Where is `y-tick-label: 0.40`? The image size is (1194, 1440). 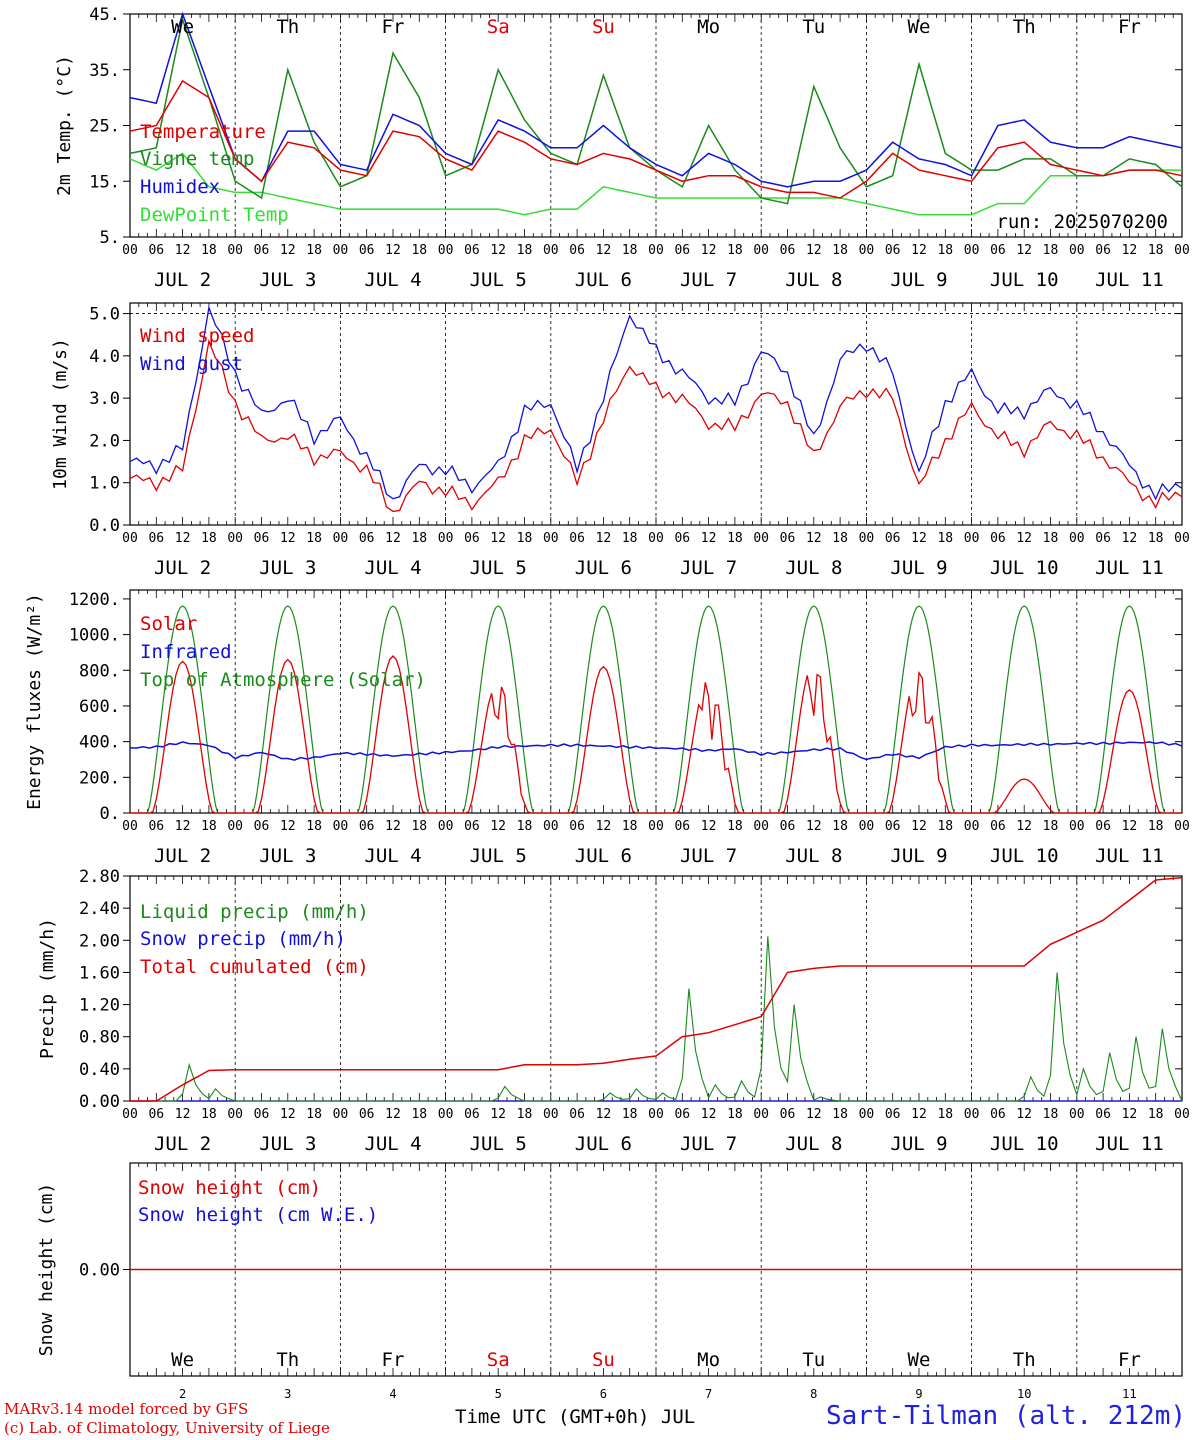 y-tick-label: 0.40 is located at coordinates (99, 1070).